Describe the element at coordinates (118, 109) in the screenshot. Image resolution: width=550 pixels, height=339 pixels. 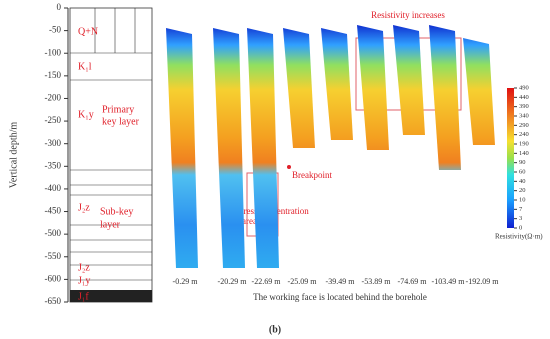
I see `key-layer-label: Primary` at that location.